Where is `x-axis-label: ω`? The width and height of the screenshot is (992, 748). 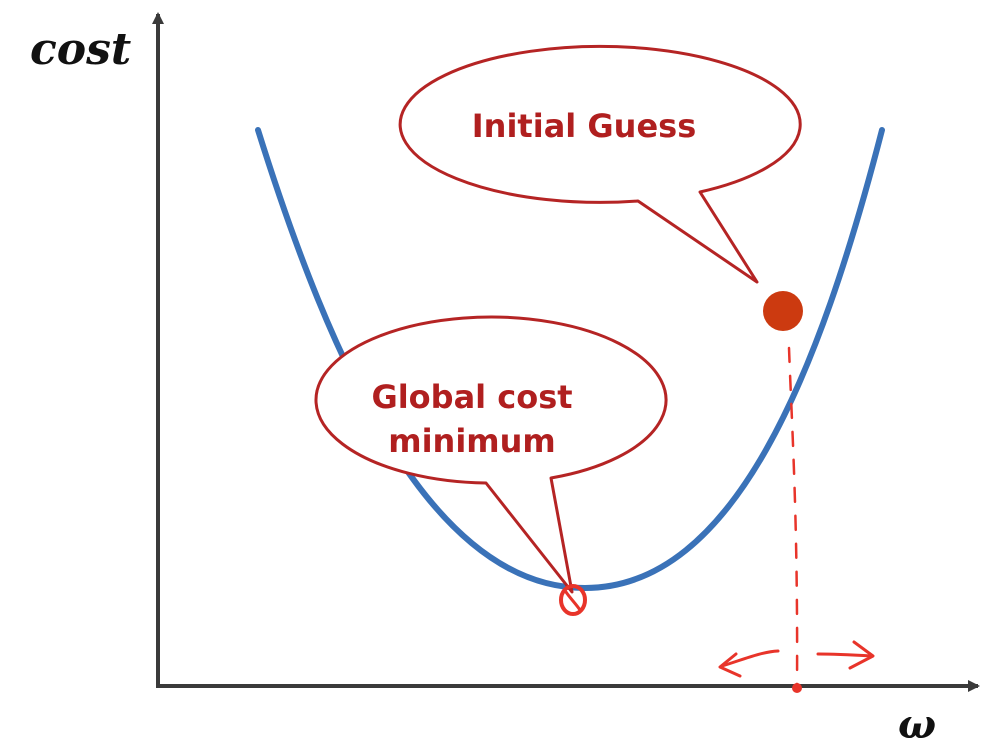 x-axis-label: ω is located at coordinates (917, 724).